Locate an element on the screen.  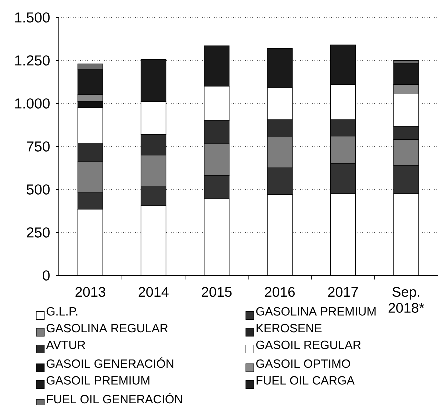
legend-label: G.L.P. is located at coordinates (62, 311).